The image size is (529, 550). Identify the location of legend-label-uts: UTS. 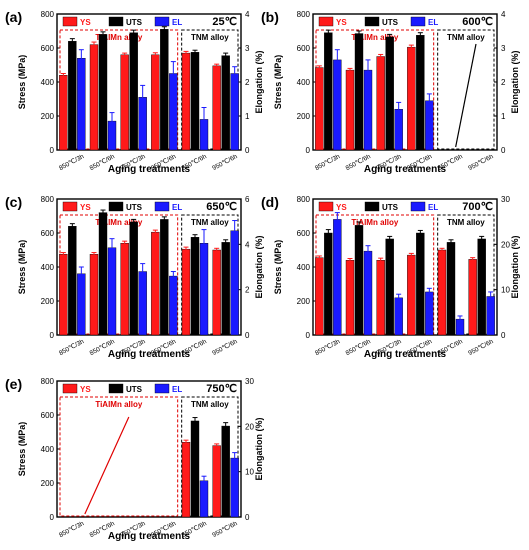
(390, 207).